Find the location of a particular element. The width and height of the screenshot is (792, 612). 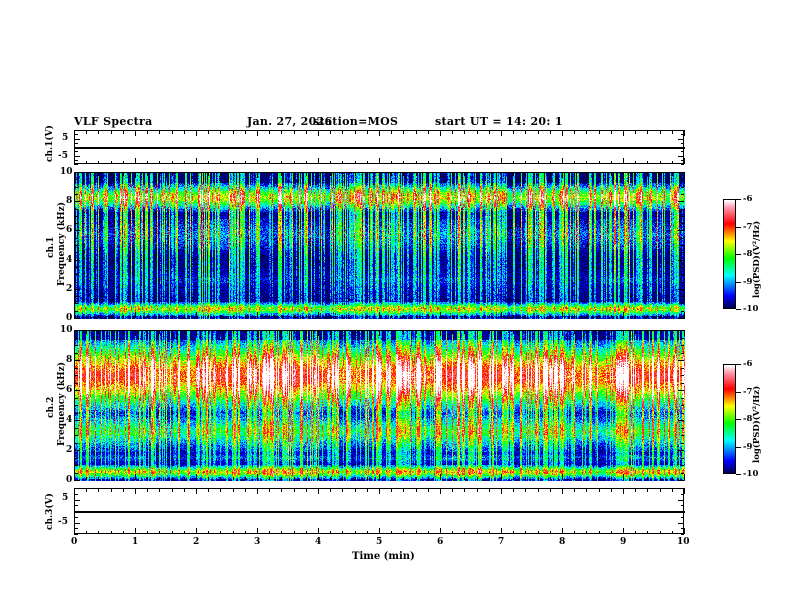

ch1-trace is located at coordinates (380, 148).